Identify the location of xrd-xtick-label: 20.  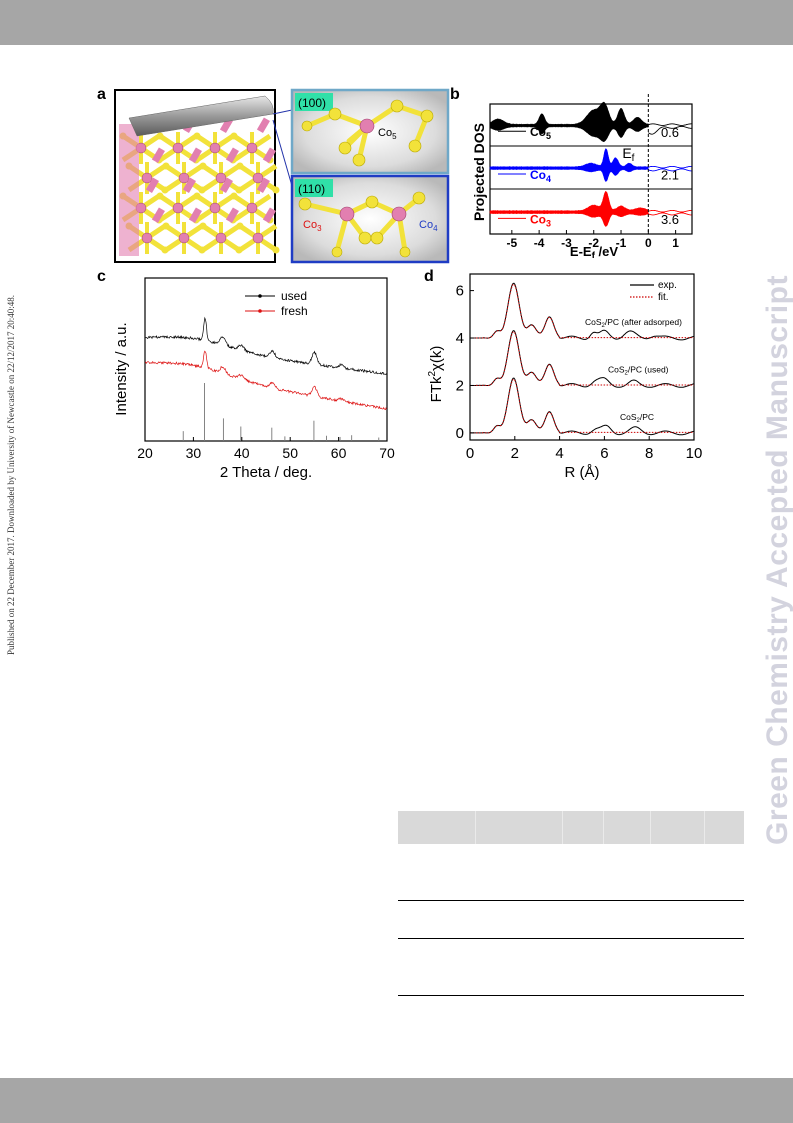
(145, 453).